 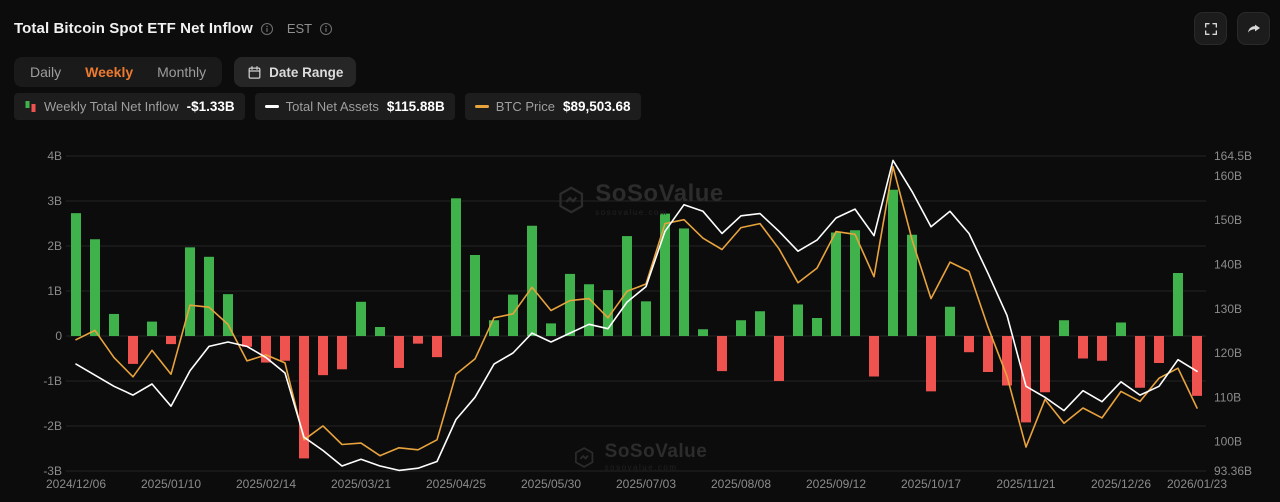 I want to click on svg-text: 150B, so click(x=1228, y=220).